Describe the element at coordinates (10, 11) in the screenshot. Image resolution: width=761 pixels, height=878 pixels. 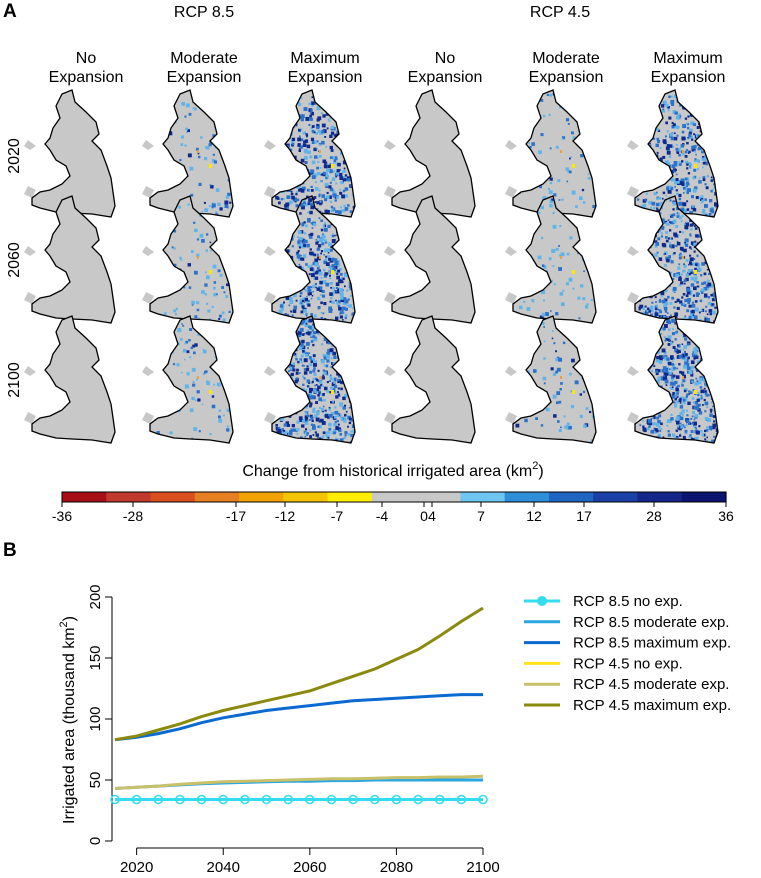
I see `panel-a-letter: A` at that location.